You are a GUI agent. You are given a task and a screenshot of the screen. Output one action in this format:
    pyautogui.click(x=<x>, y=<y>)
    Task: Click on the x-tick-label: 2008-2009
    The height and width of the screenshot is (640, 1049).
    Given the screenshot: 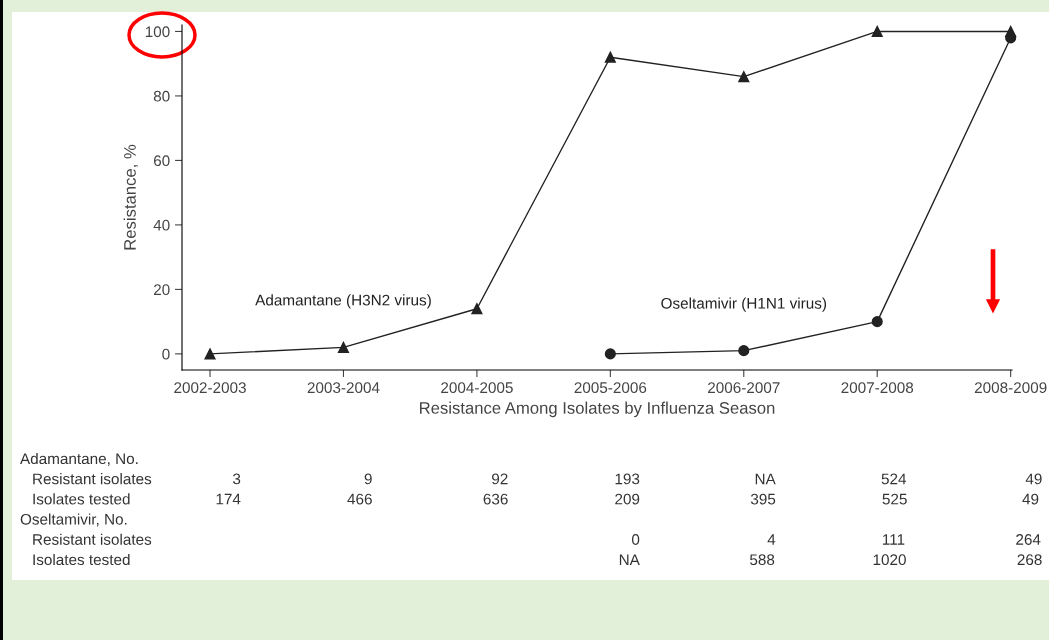 What is the action you would take?
    pyautogui.click(x=1010, y=388)
    